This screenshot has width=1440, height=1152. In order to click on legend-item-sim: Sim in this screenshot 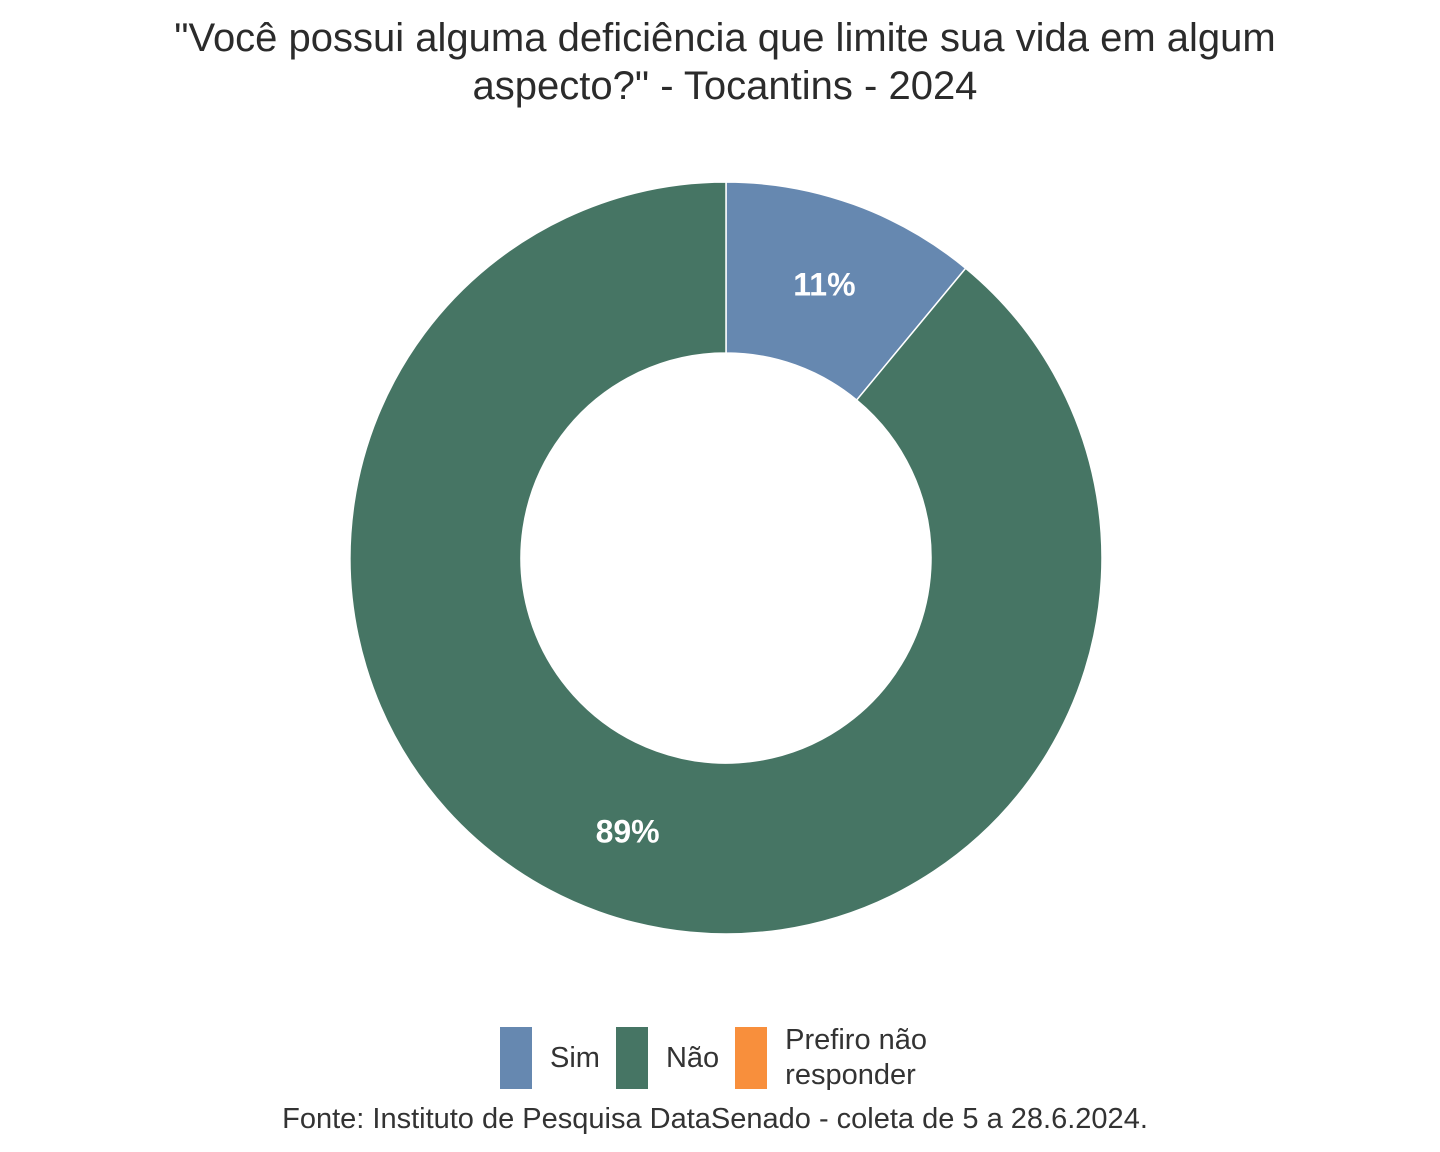, I will do `click(550, 1058)`.